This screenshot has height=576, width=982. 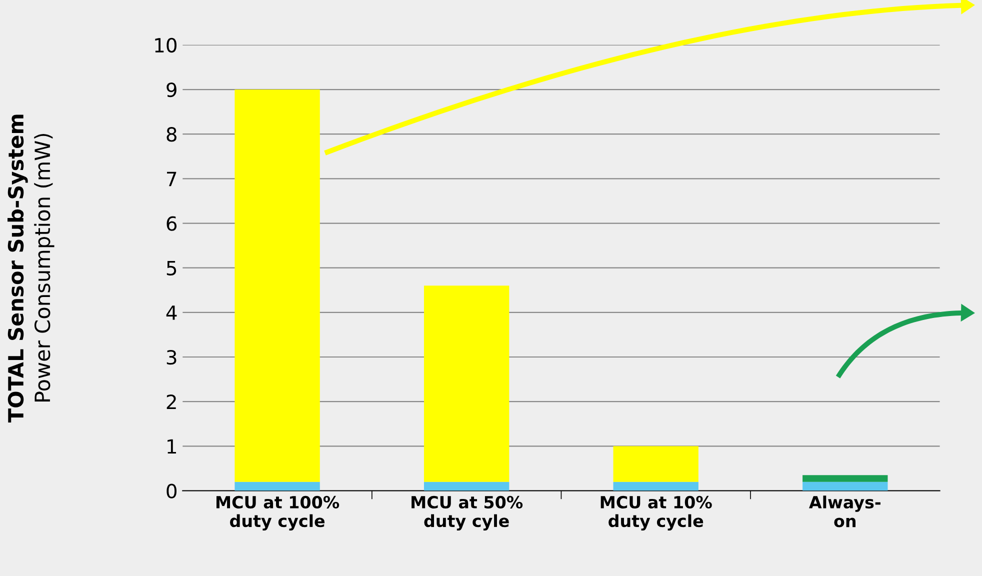 What do you see at coordinates (171, 268) in the screenshot?
I see `y-tick-label: 5` at bounding box center [171, 268].